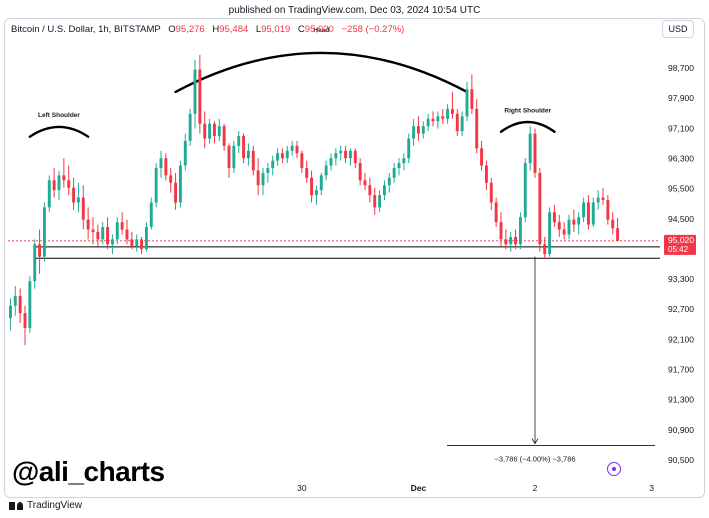 The image size is (709, 518). I want to click on y-tick-label: 96,300, so click(681, 158).